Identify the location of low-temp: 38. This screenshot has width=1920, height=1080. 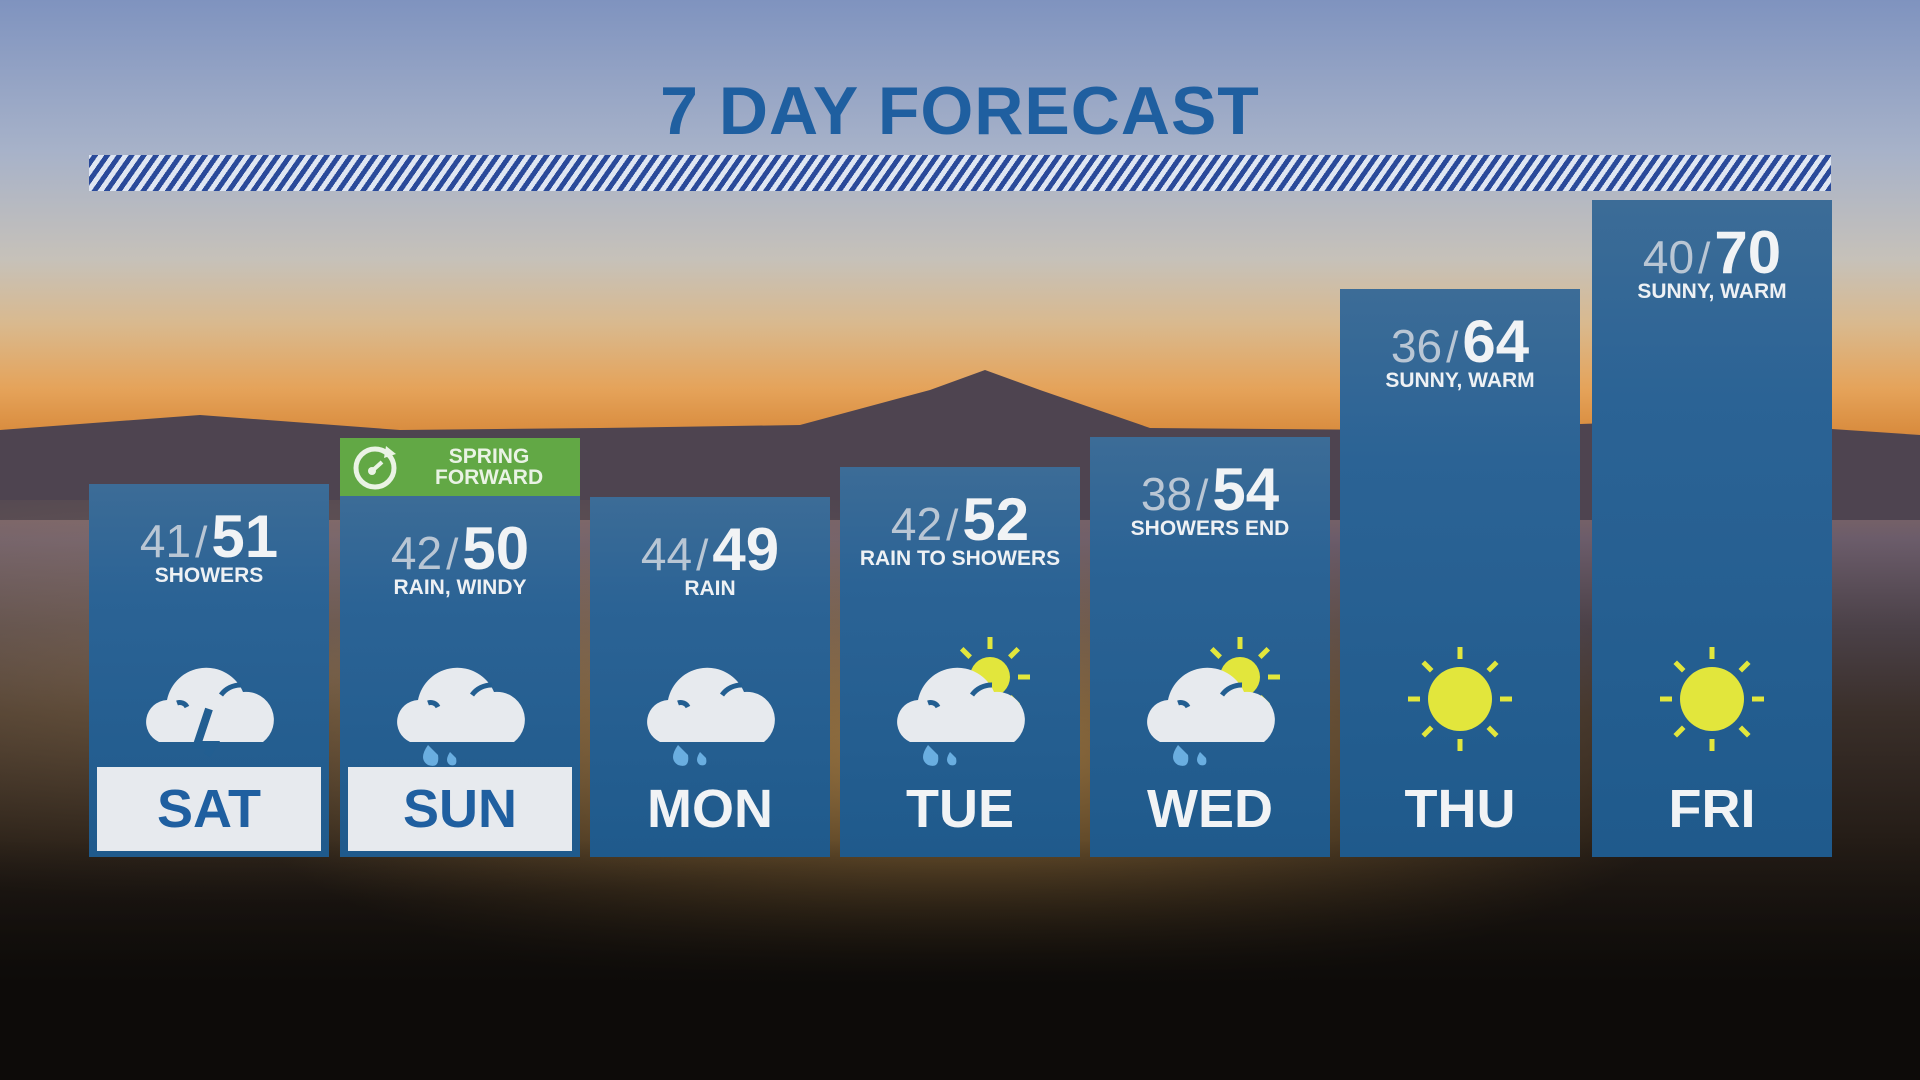
(1166, 494).